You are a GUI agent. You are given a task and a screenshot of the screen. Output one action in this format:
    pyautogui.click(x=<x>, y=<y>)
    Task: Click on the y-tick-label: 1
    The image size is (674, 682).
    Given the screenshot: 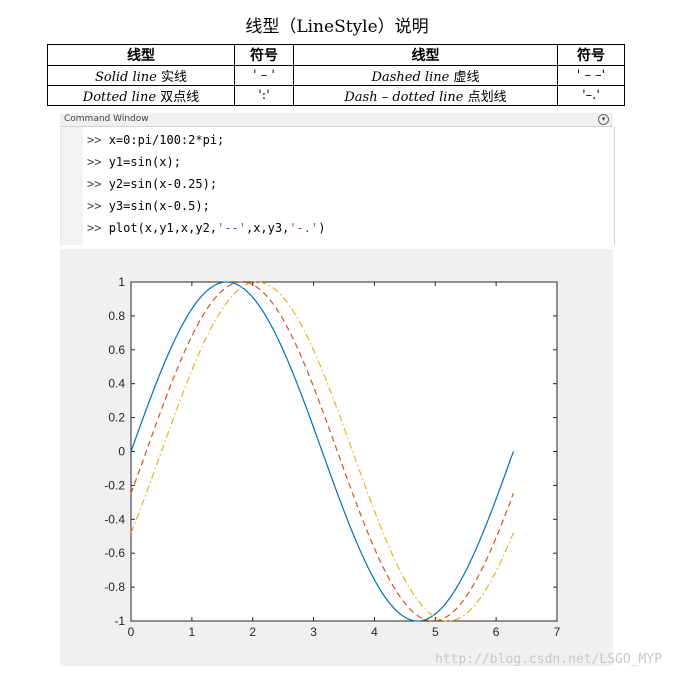 What is the action you would take?
    pyautogui.click(x=121, y=282)
    